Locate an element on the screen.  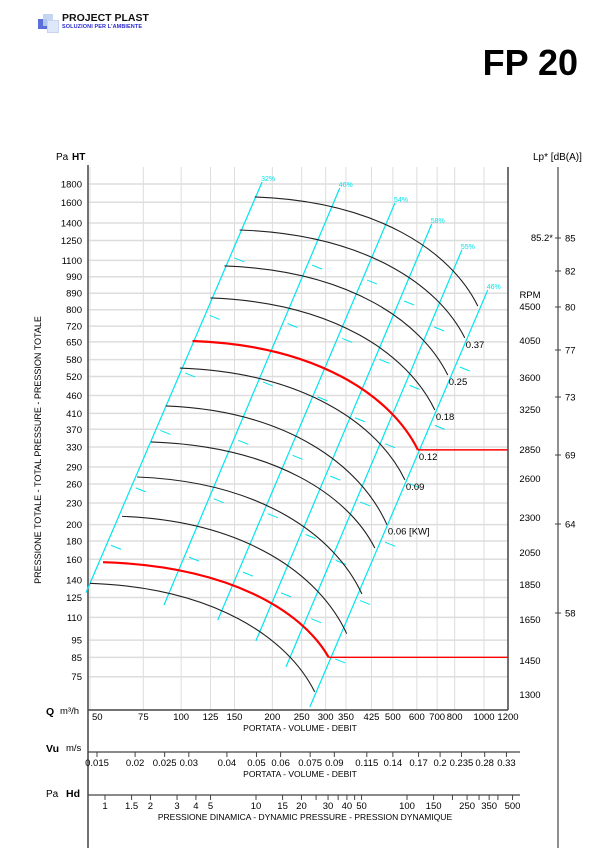
dynamic-pressure-tick-label: 30 is located at coordinates (328, 806).